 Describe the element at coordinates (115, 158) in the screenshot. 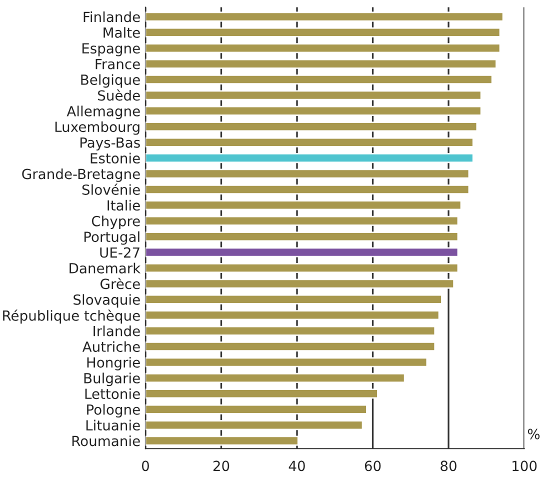

I see `y-tick-label: Estonie` at that location.